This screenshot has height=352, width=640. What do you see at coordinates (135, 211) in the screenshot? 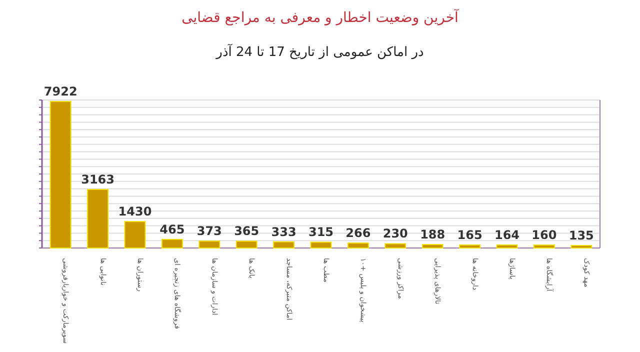
I see `data-label: 1430` at bounding box center [135, 211].